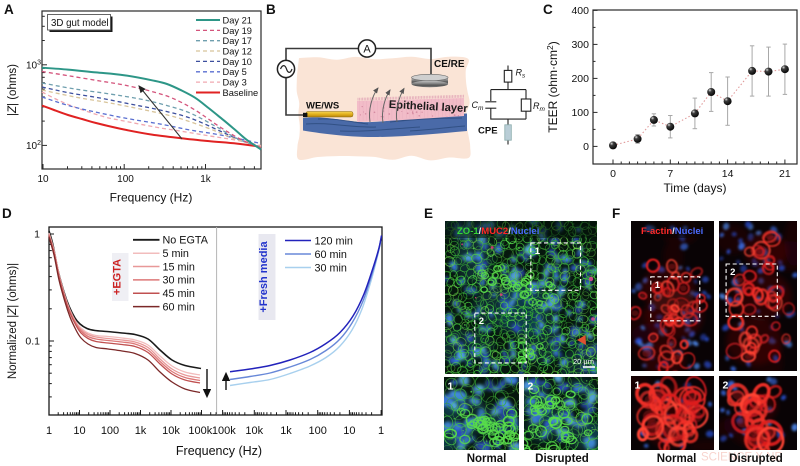 This screenshot has width=800, height=466. Describe the element at coordinates (583, 361) in the screenshot. I see `svg-text: 20 µm` at that location.